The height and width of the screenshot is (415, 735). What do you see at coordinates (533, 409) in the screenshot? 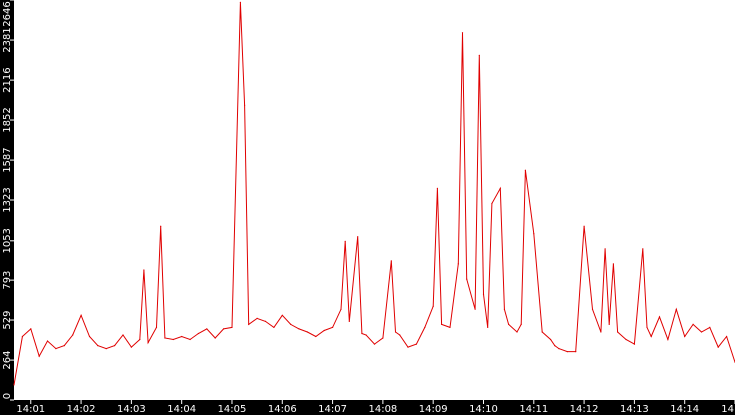
I see `x-tick-label: 14:11` at bounding box center [533, 409].